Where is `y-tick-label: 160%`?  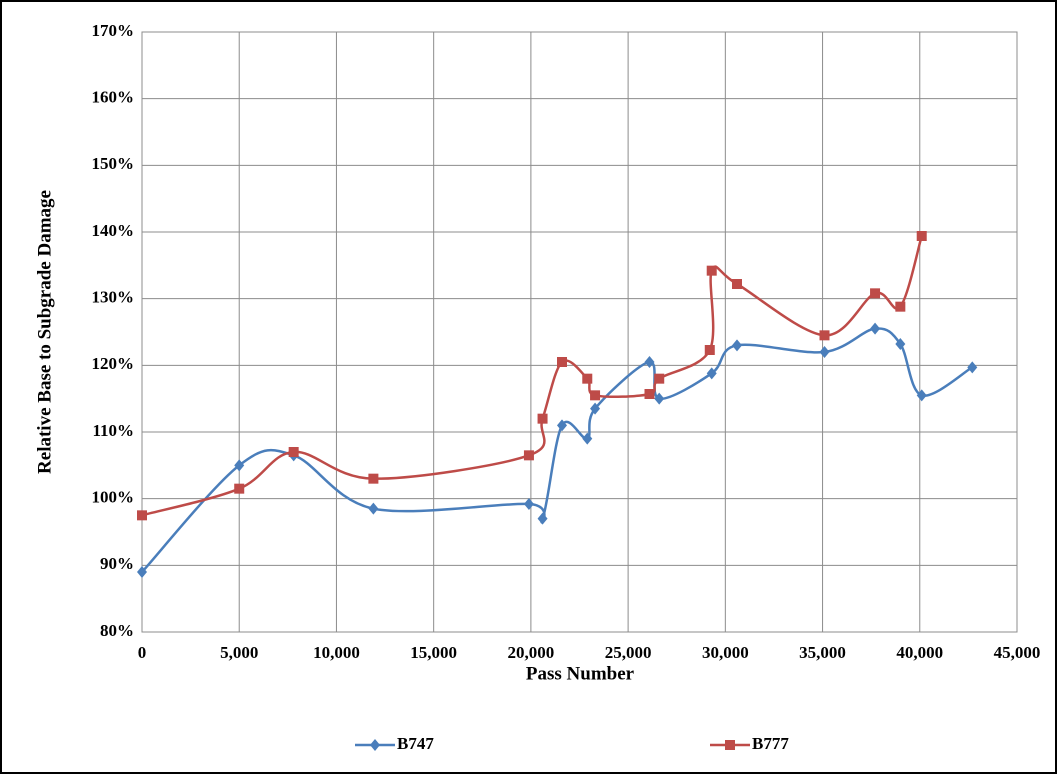 y-tick-label: 160% is located at coordinates (113, 97).